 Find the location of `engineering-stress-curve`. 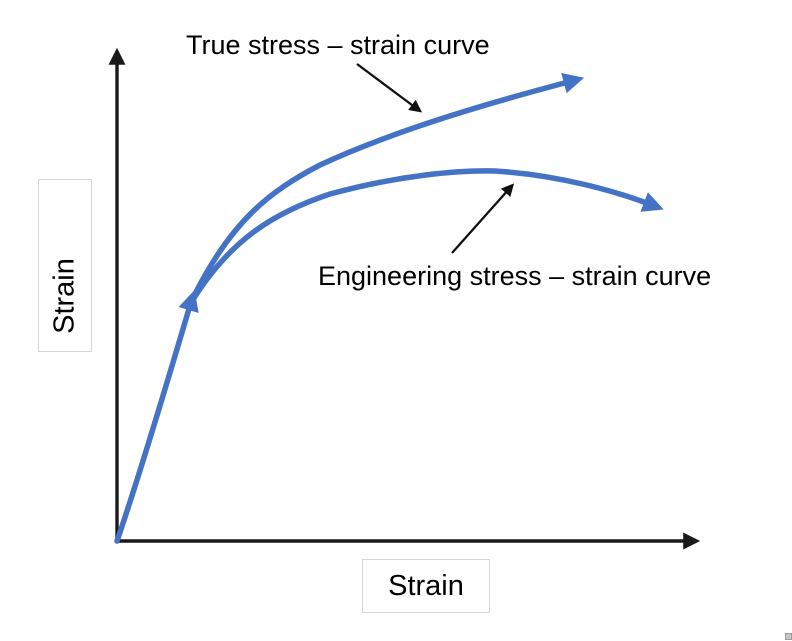

engineering-stress-curve is located at coordinates (427, 234).